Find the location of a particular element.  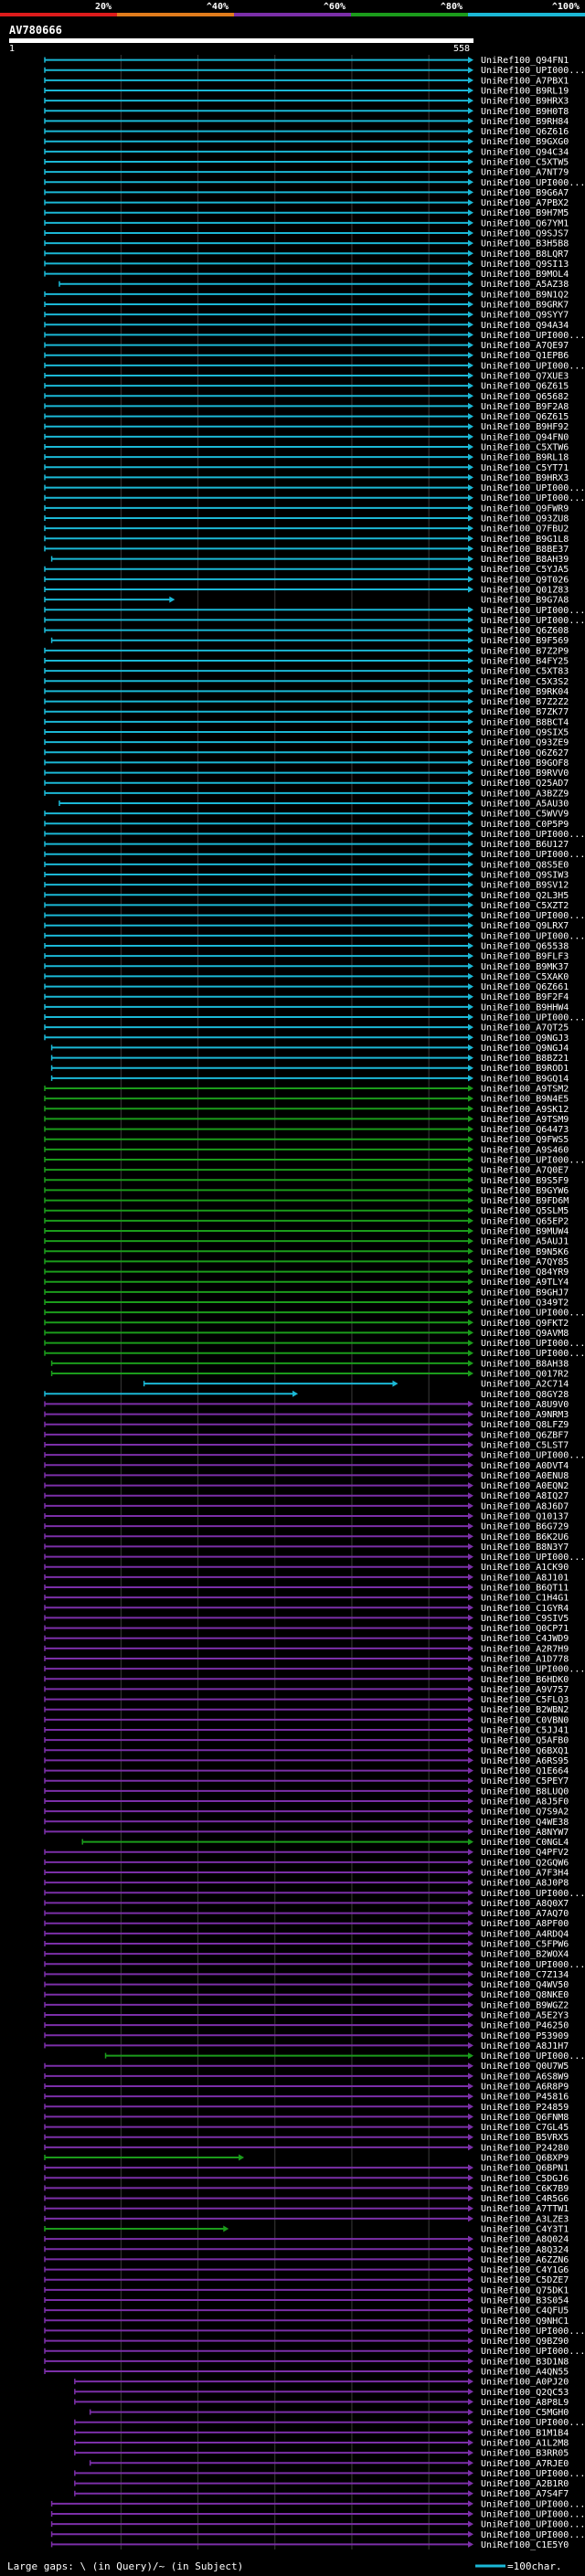

hit-row: UniRef100_B9S5F9 is located at coordinates (307, 1181).